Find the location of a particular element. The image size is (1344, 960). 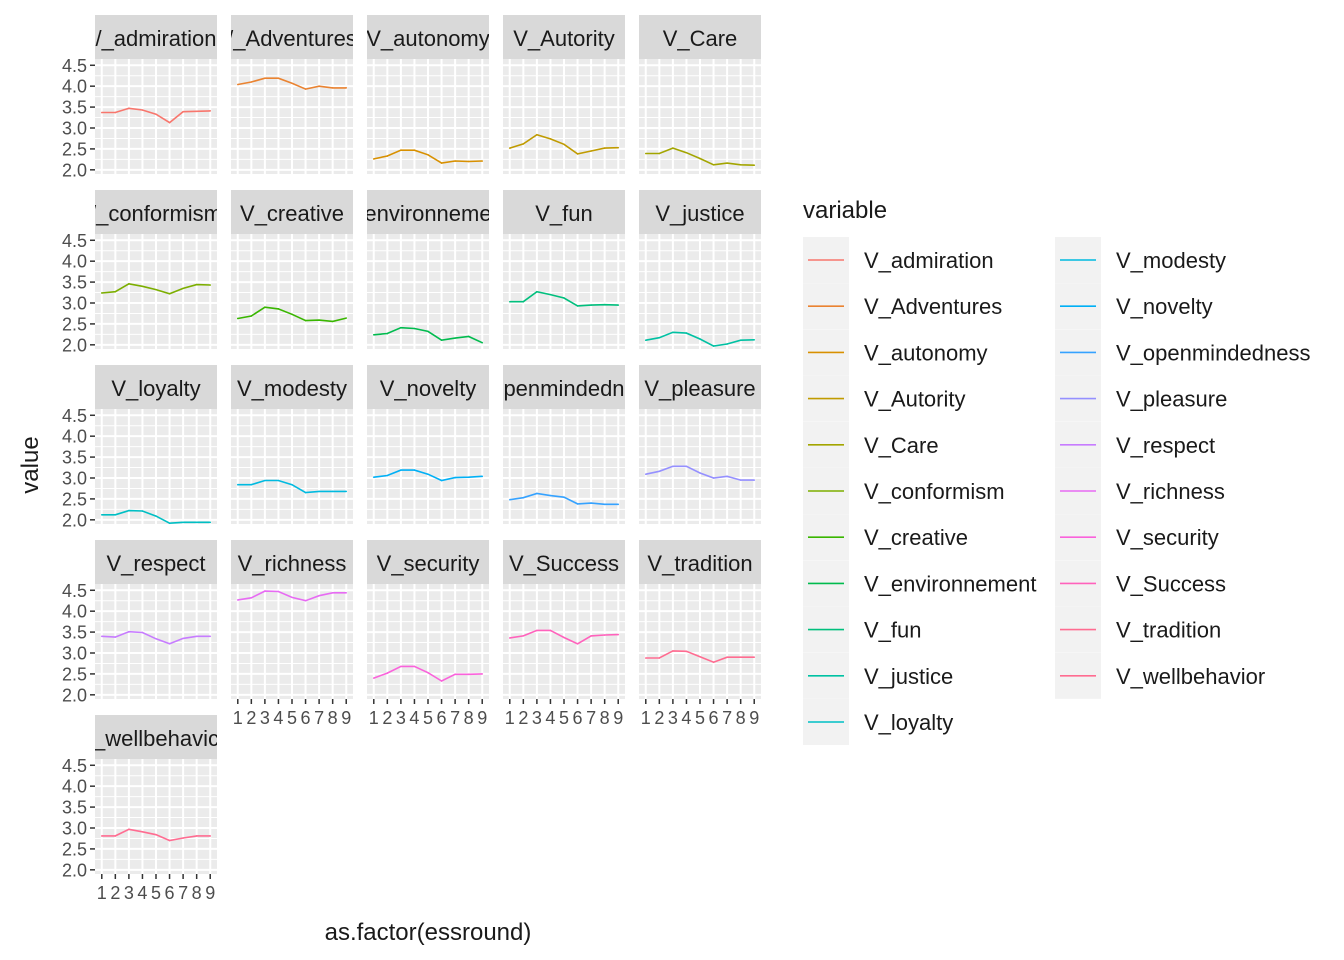

facet-panel-V_admiration: /_admiration 2.02.53.03.54.04.5 is located at coordinates (139, 97).